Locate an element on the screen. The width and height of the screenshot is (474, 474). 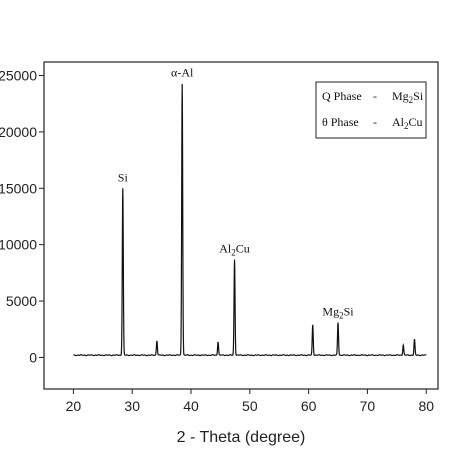
y-tick-label-3: 15000 is located at coordinates (18, 188).